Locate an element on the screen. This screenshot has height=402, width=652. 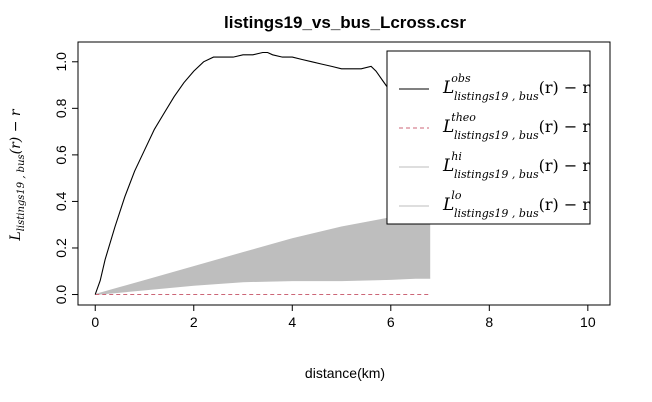
legend-label-lo: Llo listings19 , bus(r) − r is located at coordinates (516, 204).